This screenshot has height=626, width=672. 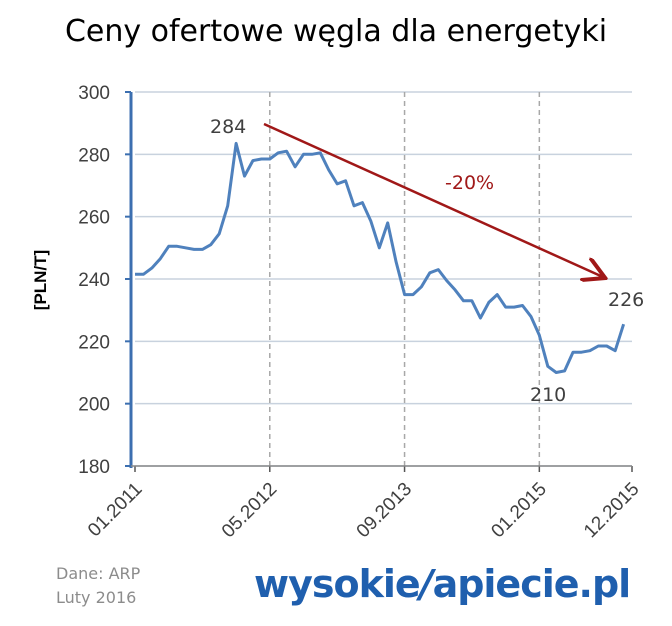 I want to click on logo-part-1: wysokie, so click(x=337, y=584).